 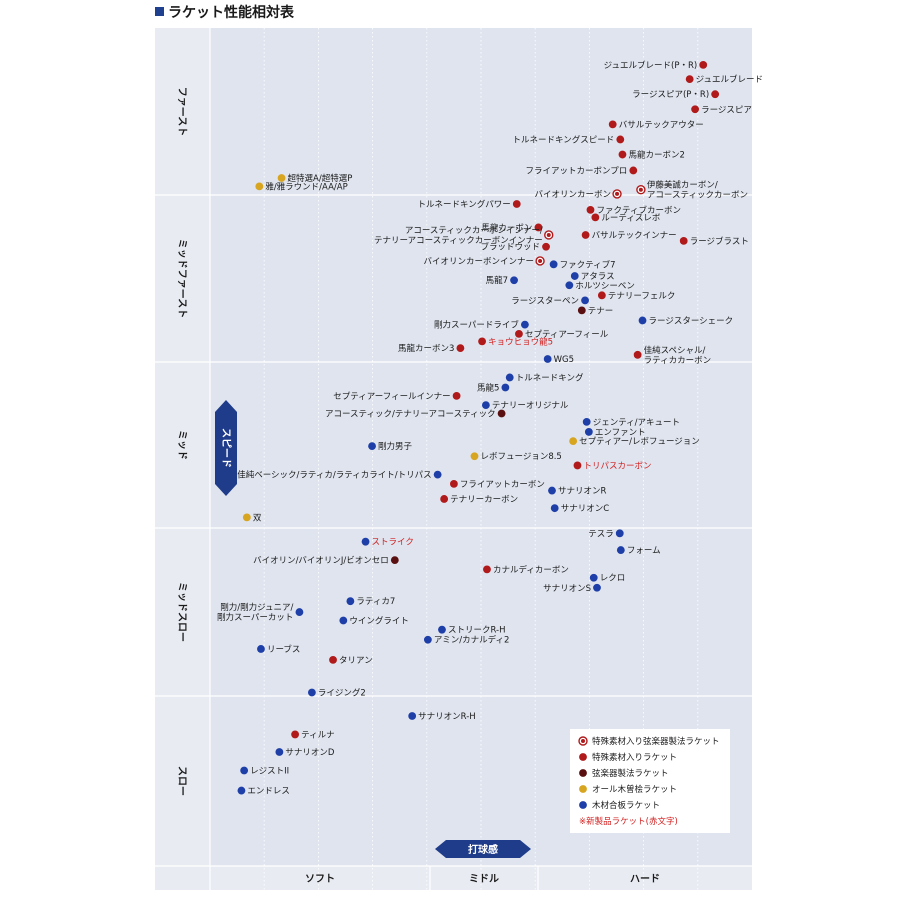 I want to click on point-label: セプティアーフィール, so click(x=567, y=335).